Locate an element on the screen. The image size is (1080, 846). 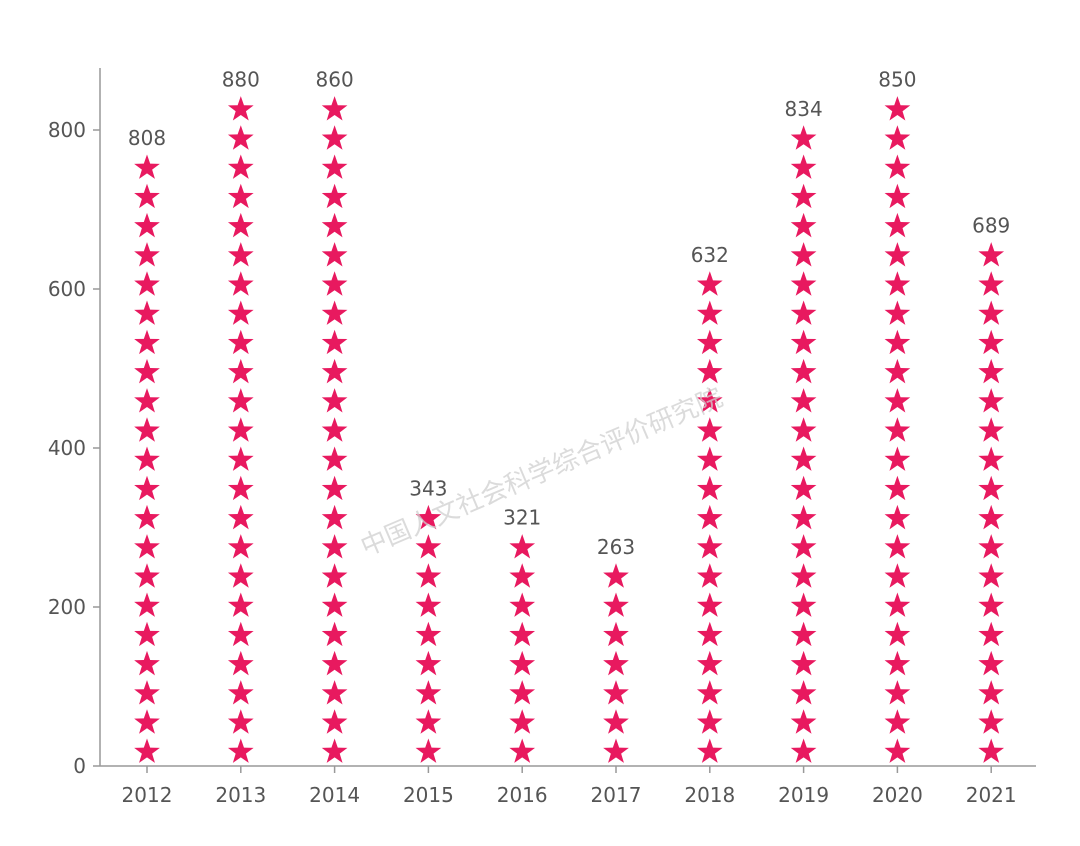
x-tick-label: 2015 is located at coordinates (428, 795).